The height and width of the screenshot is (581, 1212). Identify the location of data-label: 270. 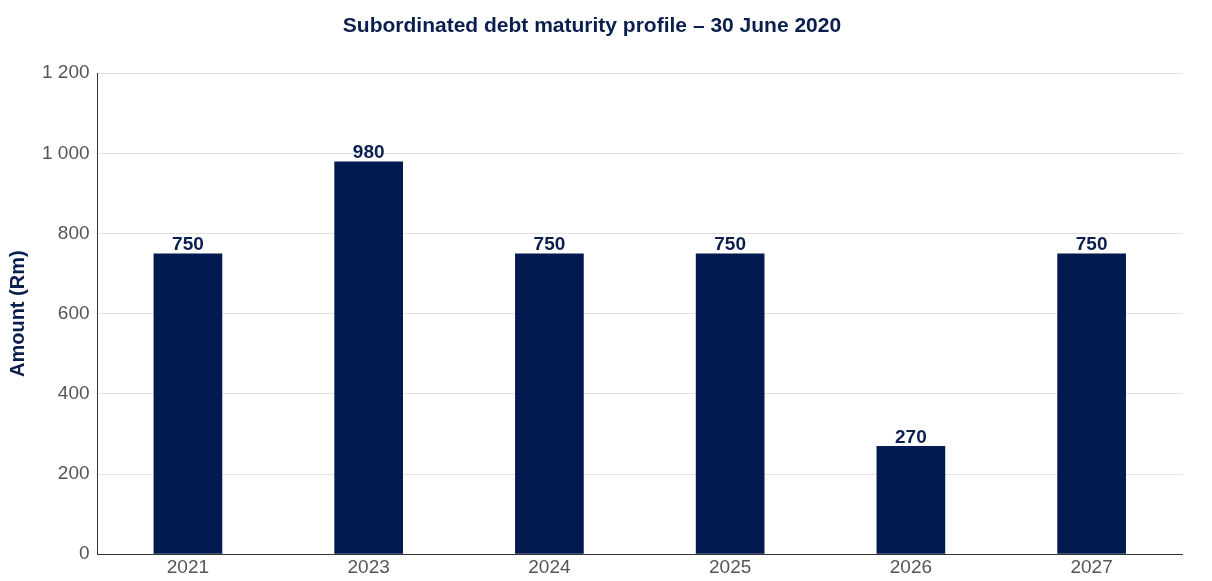
(911, 436).